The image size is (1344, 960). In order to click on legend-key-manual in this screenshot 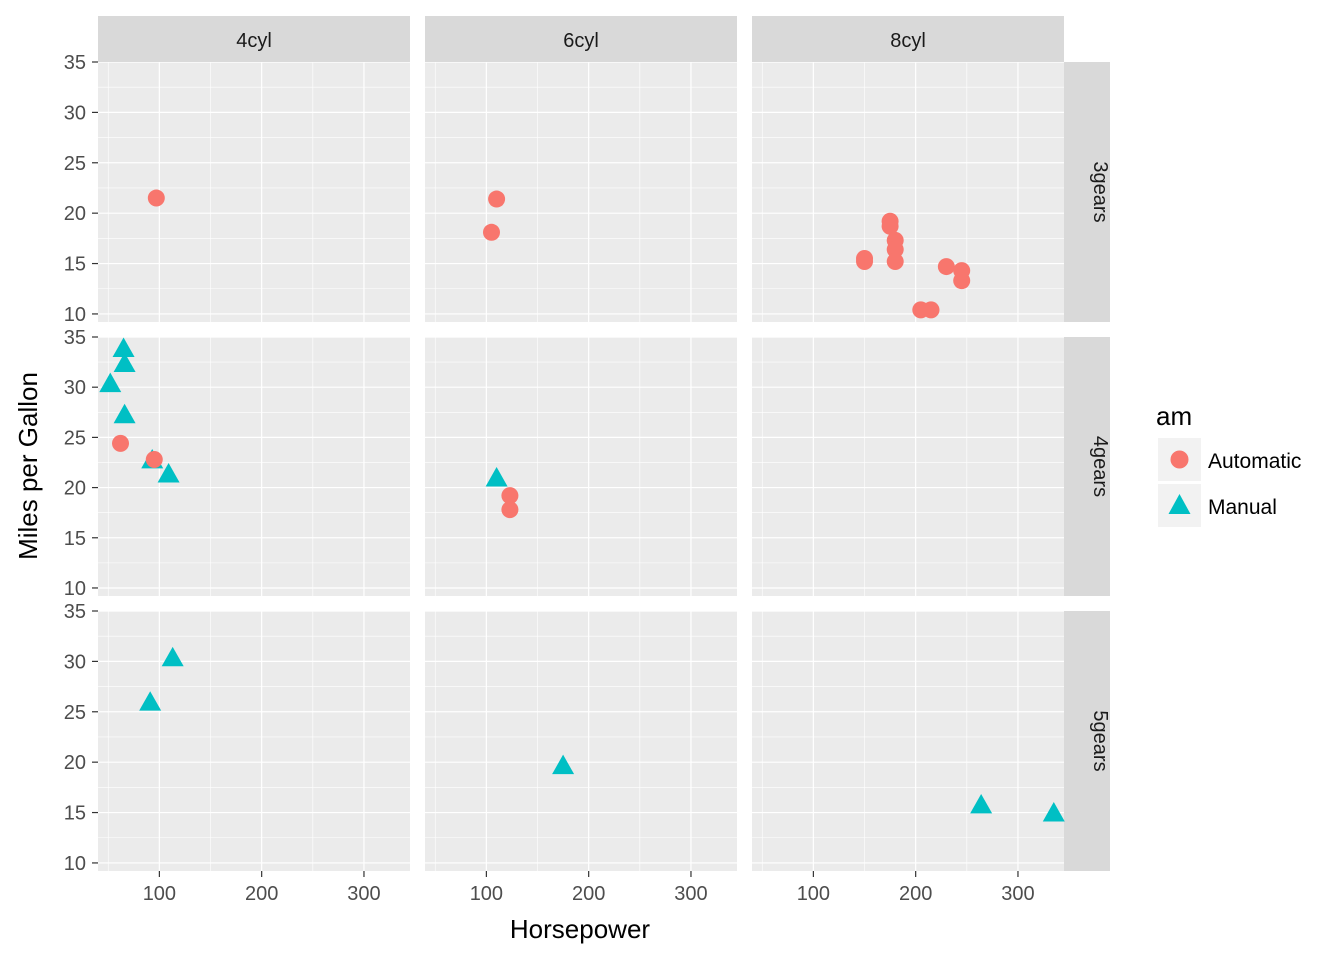, I will do `click(1179, 504)`.